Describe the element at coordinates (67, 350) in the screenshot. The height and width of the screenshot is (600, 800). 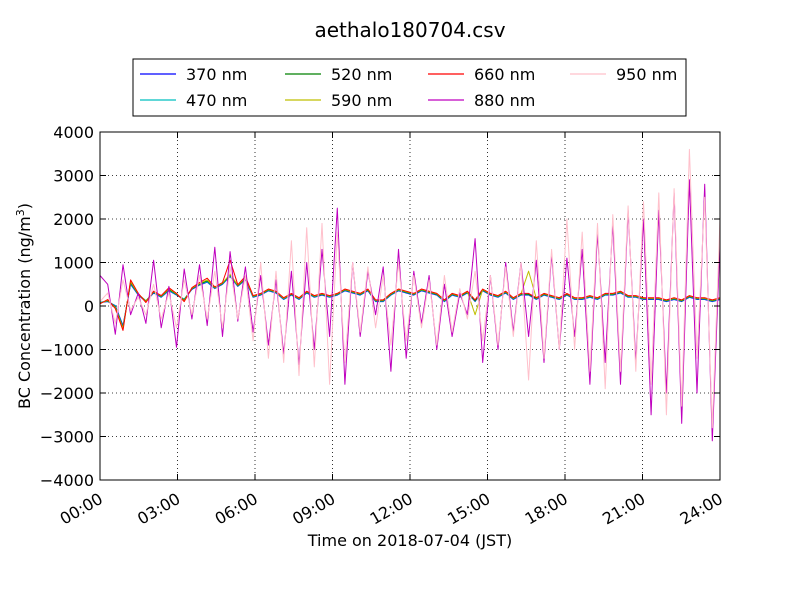
I see `y-tick-label: −1000` at that location.